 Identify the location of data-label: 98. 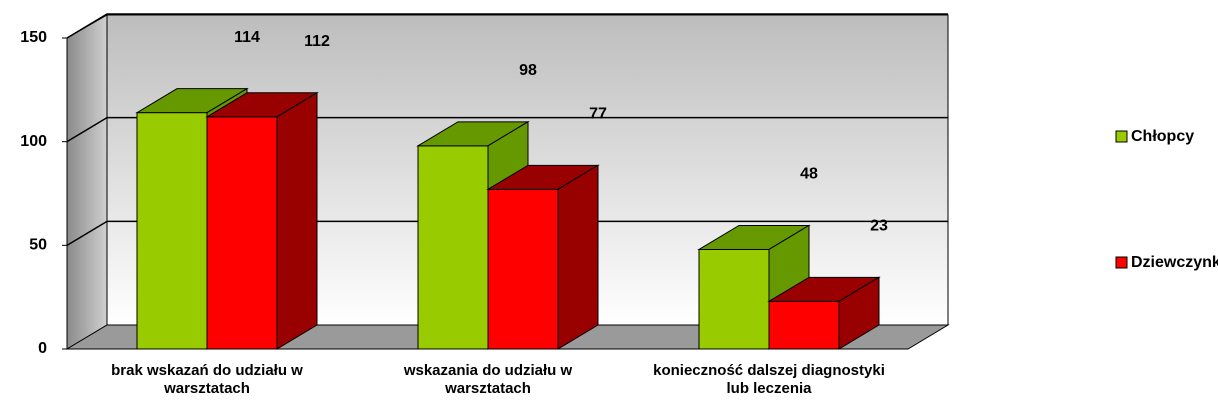
(528, 70).